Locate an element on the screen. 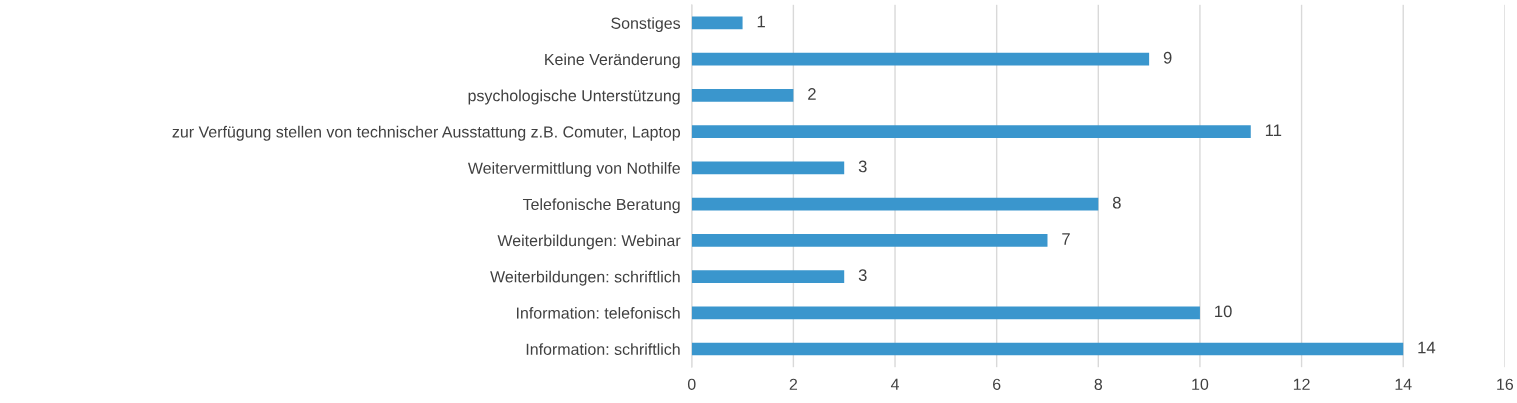 This screenshot has height=403, width=1517. x-tick-label: 8 is located at coordinates (1098, 384).